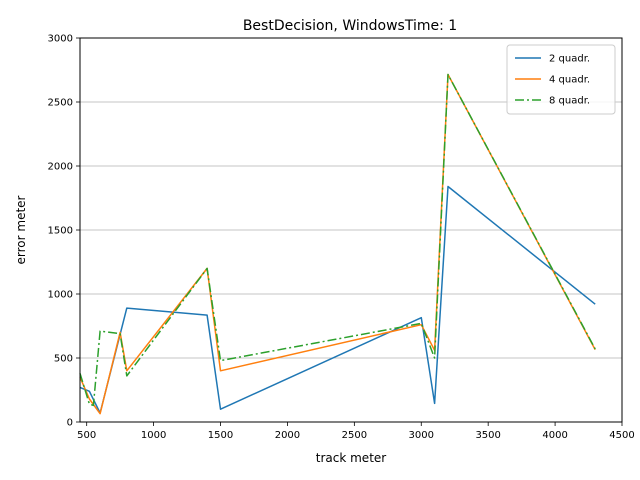 The image size is (640, 480). Describe the element at coordinates (60, 103) in the screenshot. I see `y-tick-label: 2500` at that location.